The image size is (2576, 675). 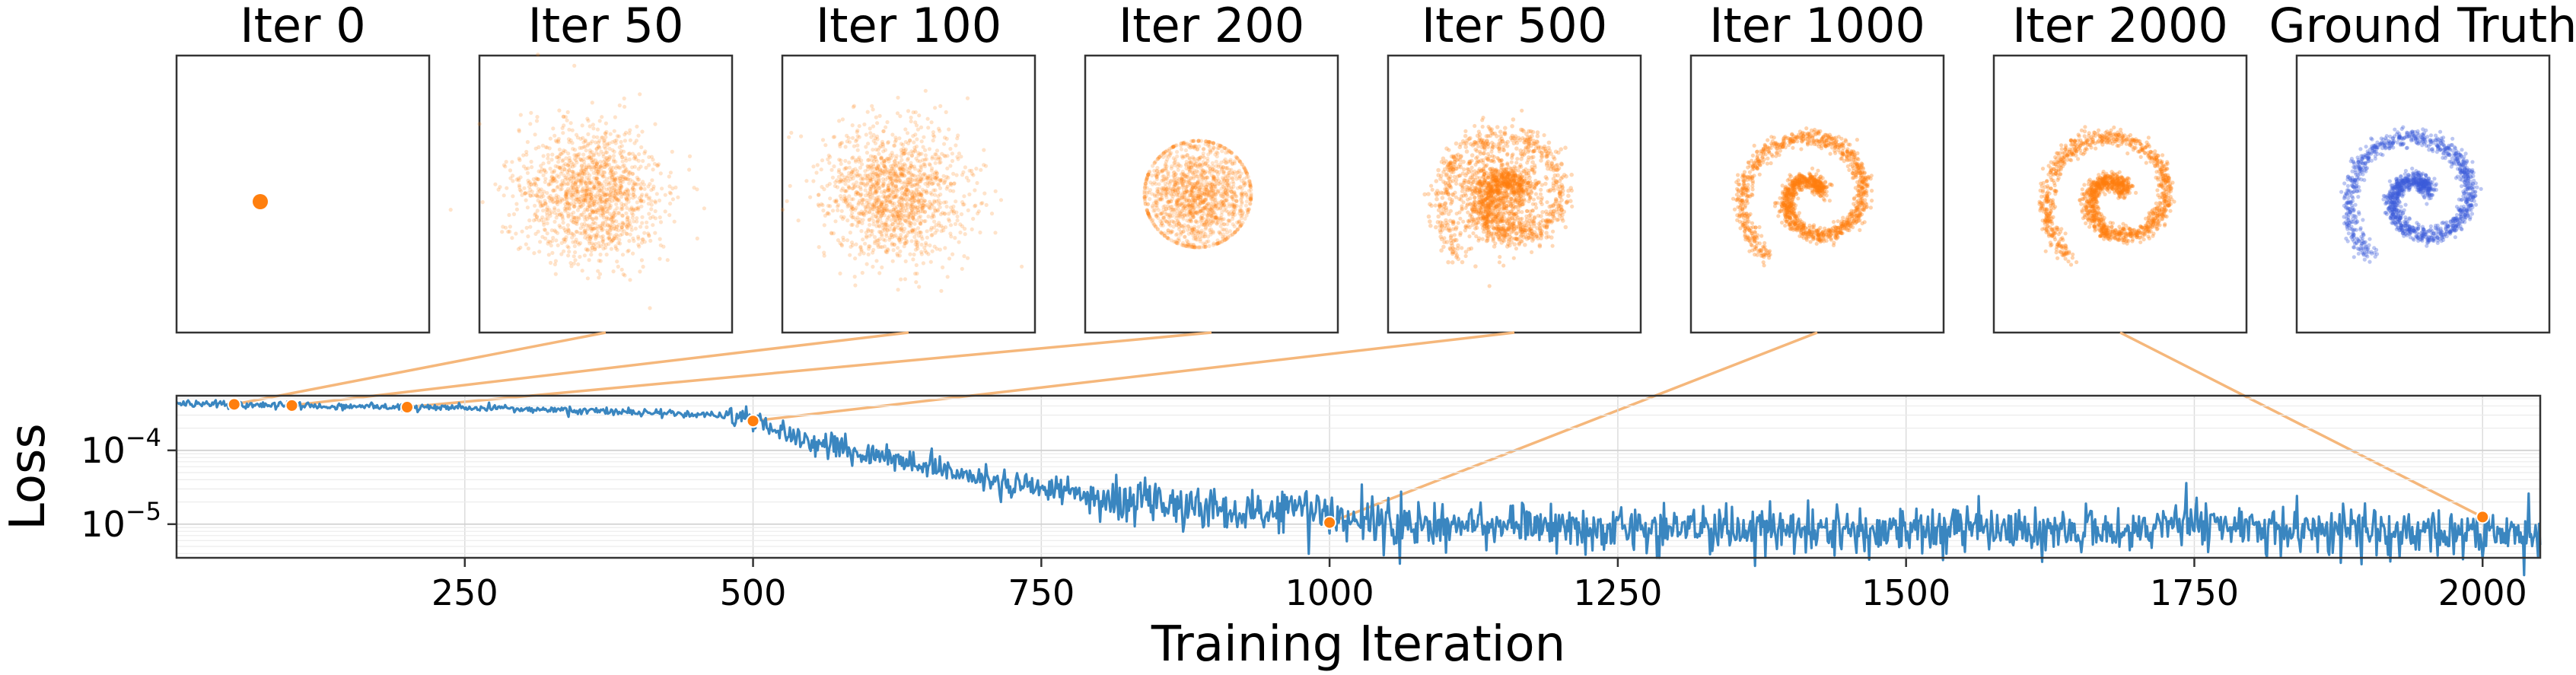 I want to click on panel-title: Iter 2000, so click(x=2120, y=27).